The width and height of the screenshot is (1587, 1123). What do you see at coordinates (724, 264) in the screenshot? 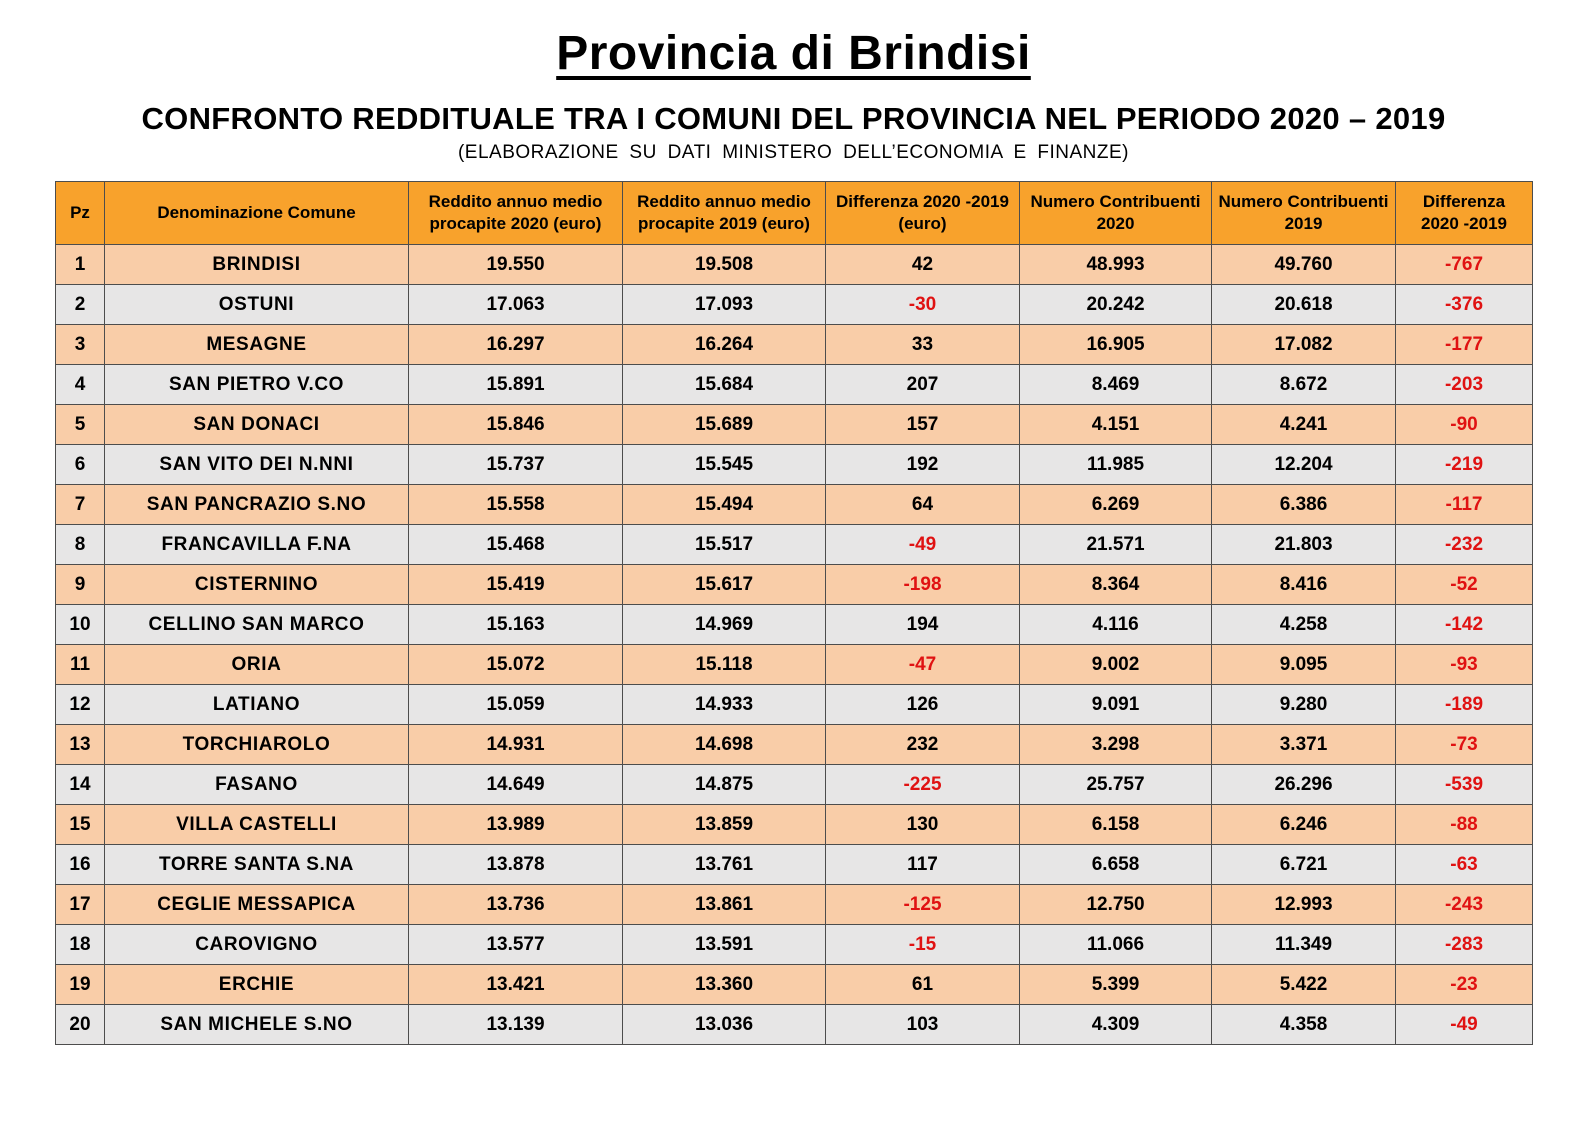
I see `reddito-2019-cell: 19.508` at bounding box center [724, 264].